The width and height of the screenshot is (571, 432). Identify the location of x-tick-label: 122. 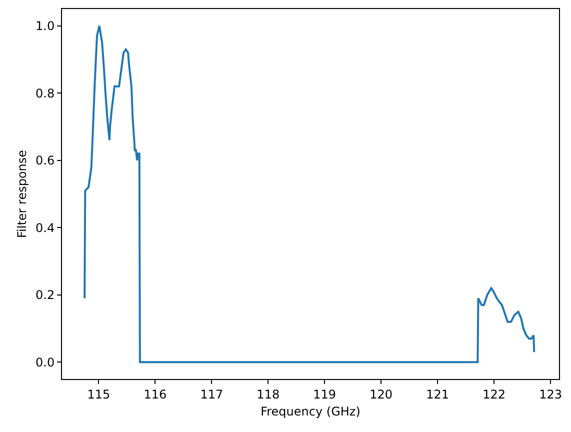
(494, 394).